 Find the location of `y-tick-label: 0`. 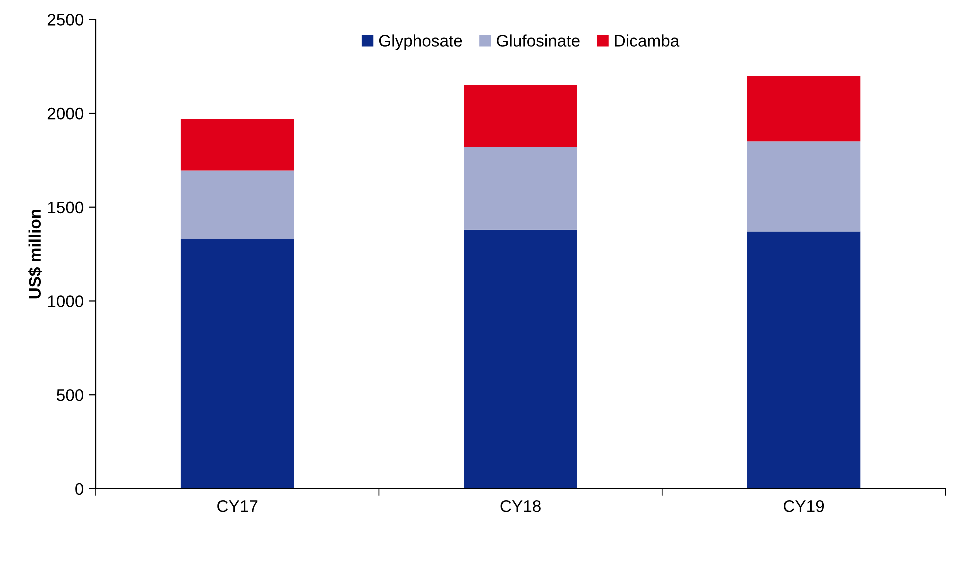

y-tick-label: 0 is located at coordinates (80, 489).